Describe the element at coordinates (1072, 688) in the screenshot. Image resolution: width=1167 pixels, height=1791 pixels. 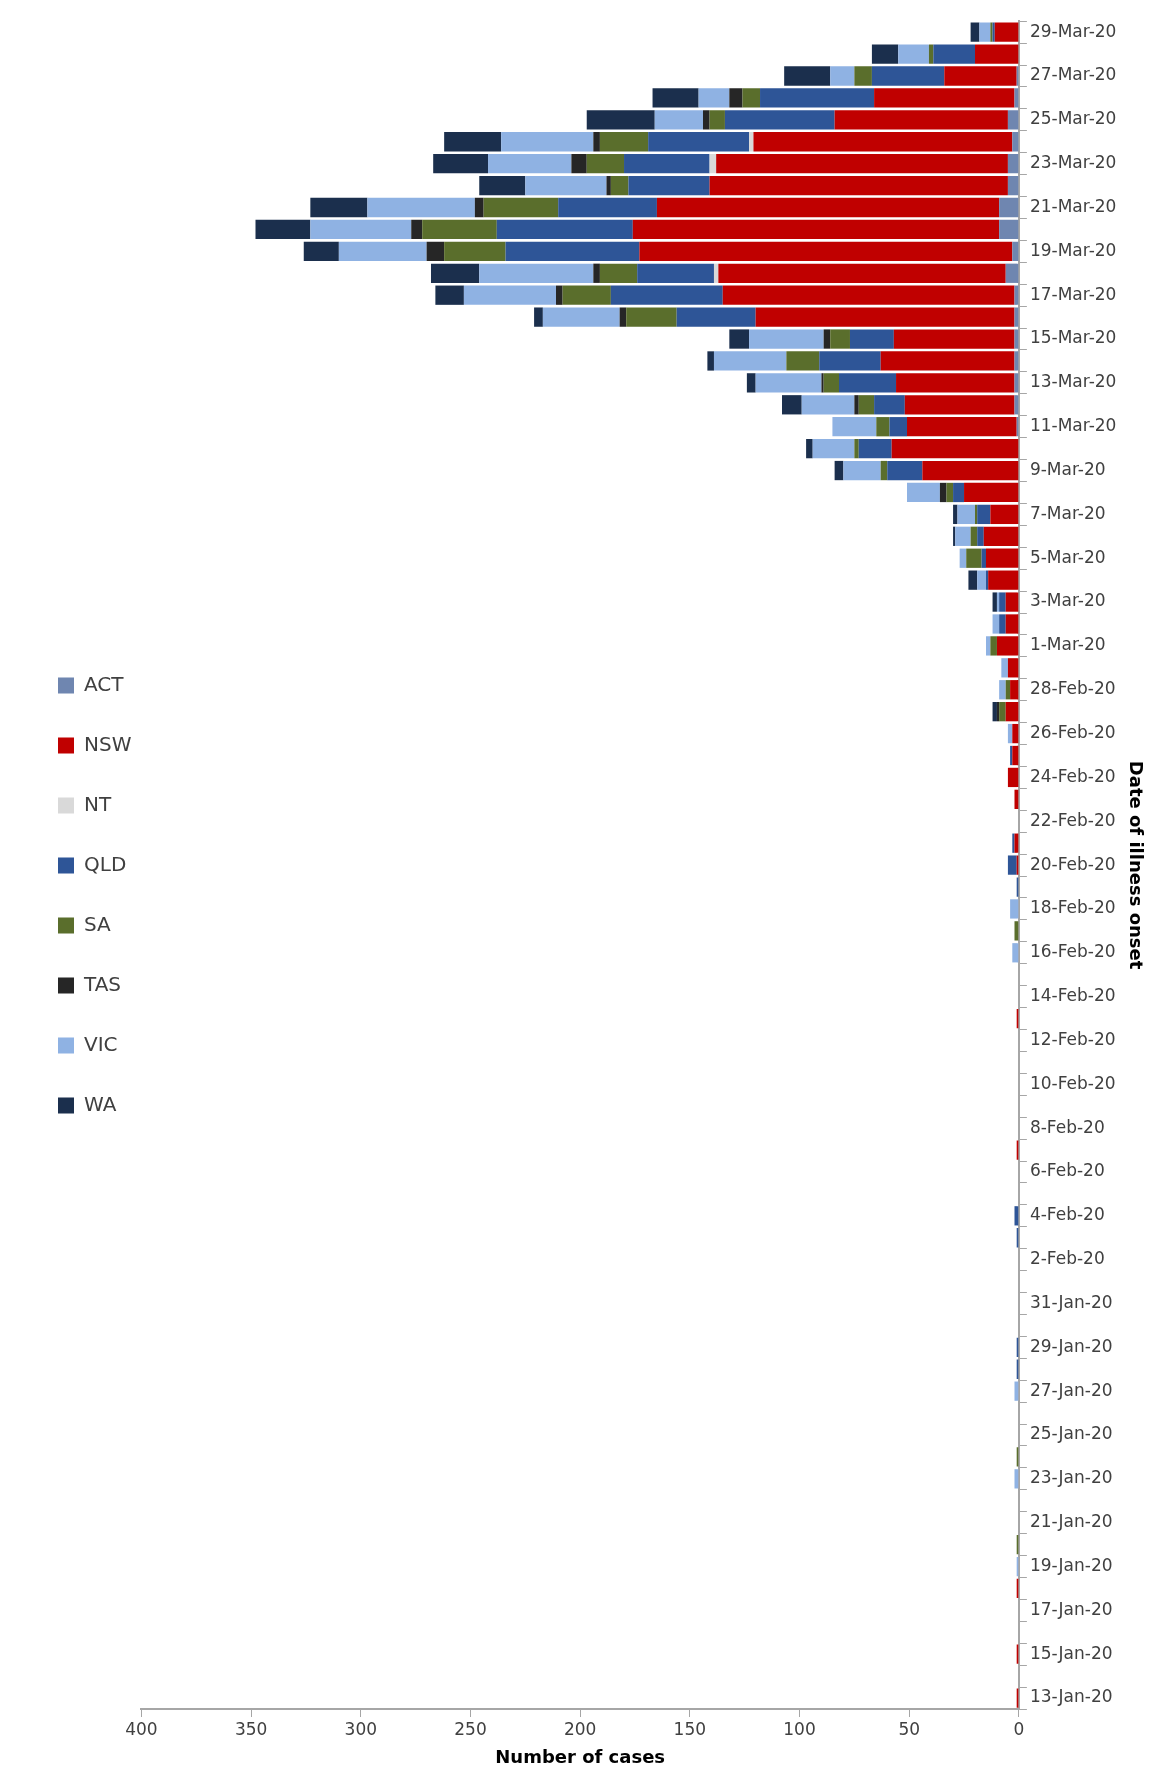
I see `y-tick-label: 28-Feb-20` at that location.